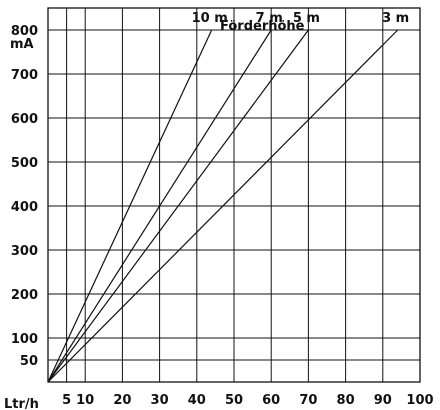  Describe the element at coordinates (346, 400) in the screenshot. I see `x-tick-label-8: 80` at that location.